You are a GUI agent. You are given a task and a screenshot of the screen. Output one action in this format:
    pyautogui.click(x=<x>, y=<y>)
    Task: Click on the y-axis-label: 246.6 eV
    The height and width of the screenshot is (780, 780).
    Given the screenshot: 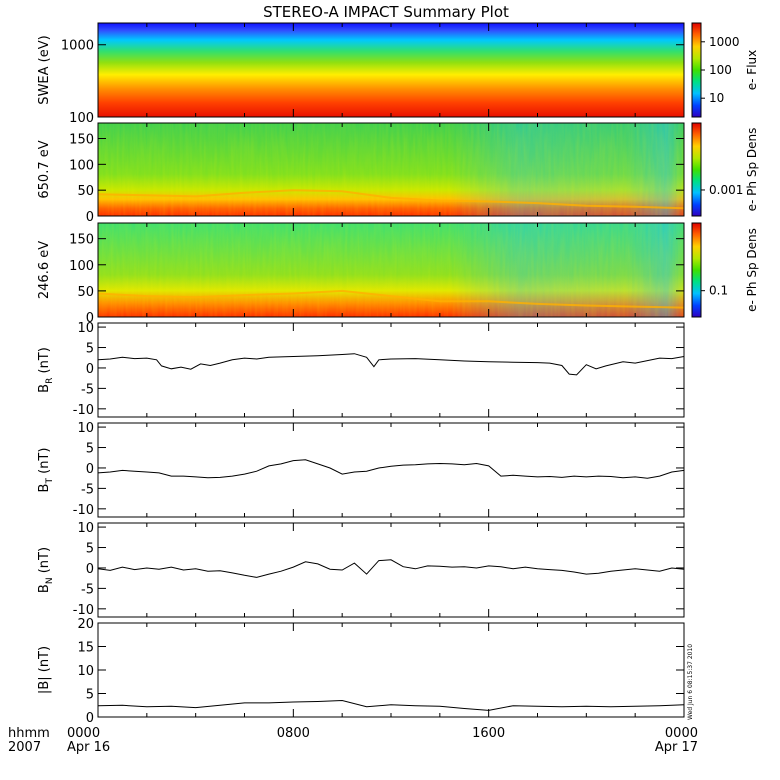 What is the action you would take?
    pyautogui.click(x=44, y=270)
    